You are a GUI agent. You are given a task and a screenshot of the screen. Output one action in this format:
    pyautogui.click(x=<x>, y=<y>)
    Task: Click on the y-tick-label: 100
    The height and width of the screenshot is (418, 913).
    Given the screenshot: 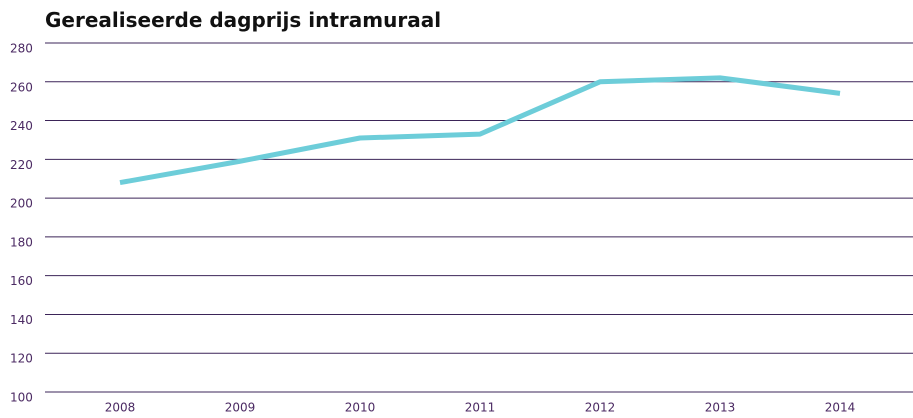 What is the action you would take?
    pyautogui.click(x=21, y=398)
    